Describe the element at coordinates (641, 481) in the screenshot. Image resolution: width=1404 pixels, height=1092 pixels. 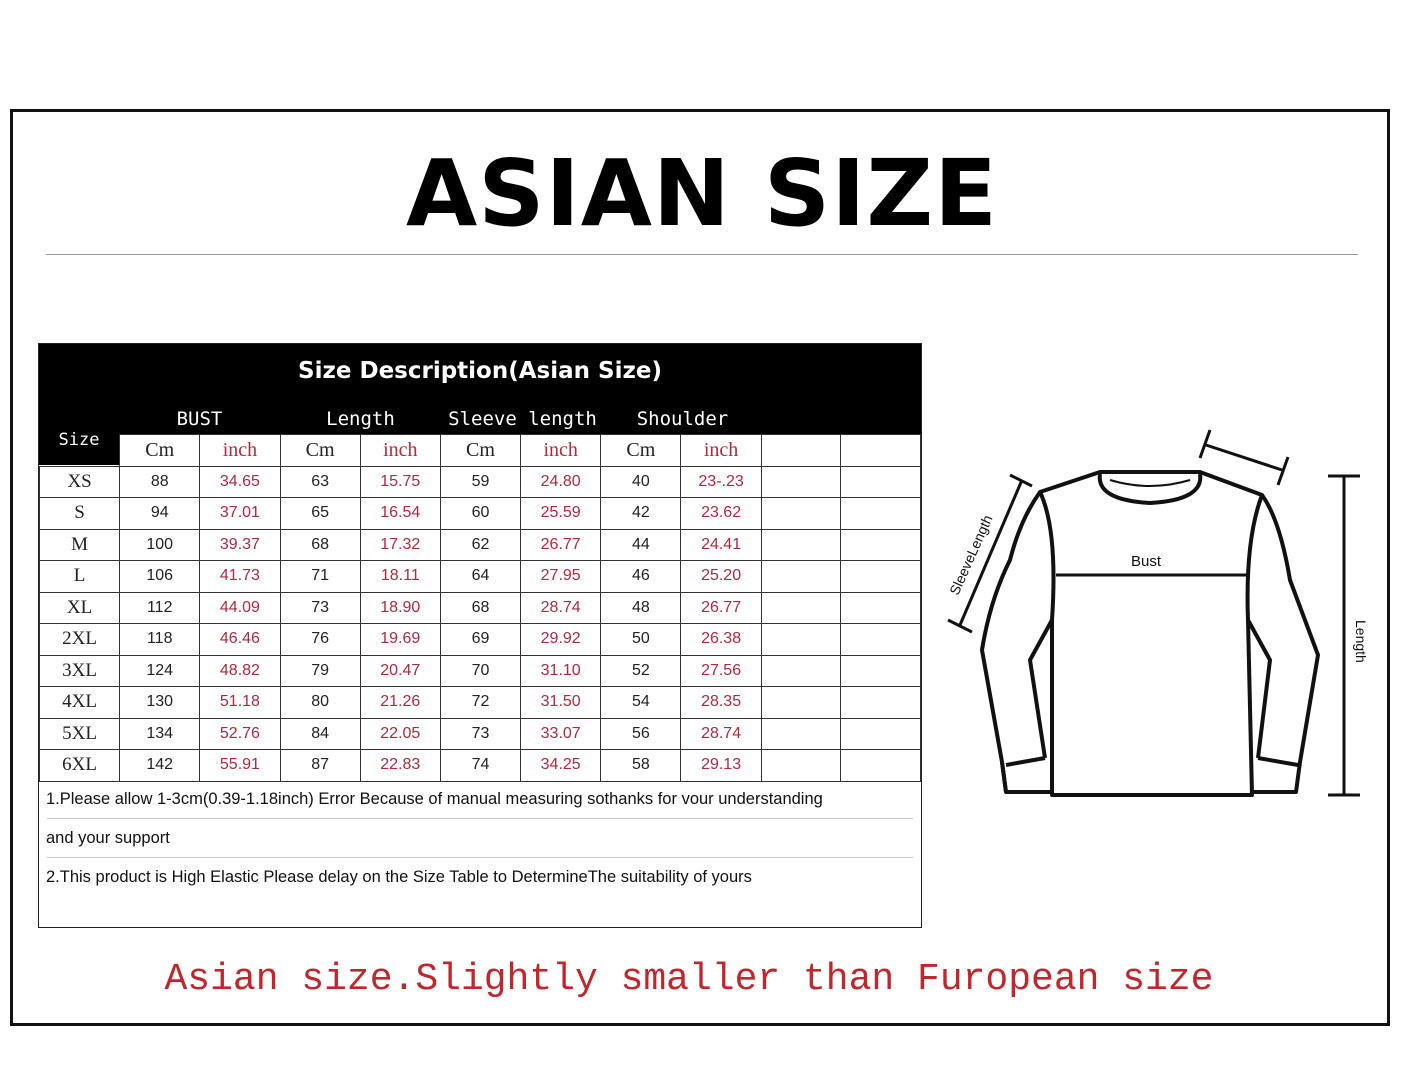
I see `value-cell: 40` at that location.